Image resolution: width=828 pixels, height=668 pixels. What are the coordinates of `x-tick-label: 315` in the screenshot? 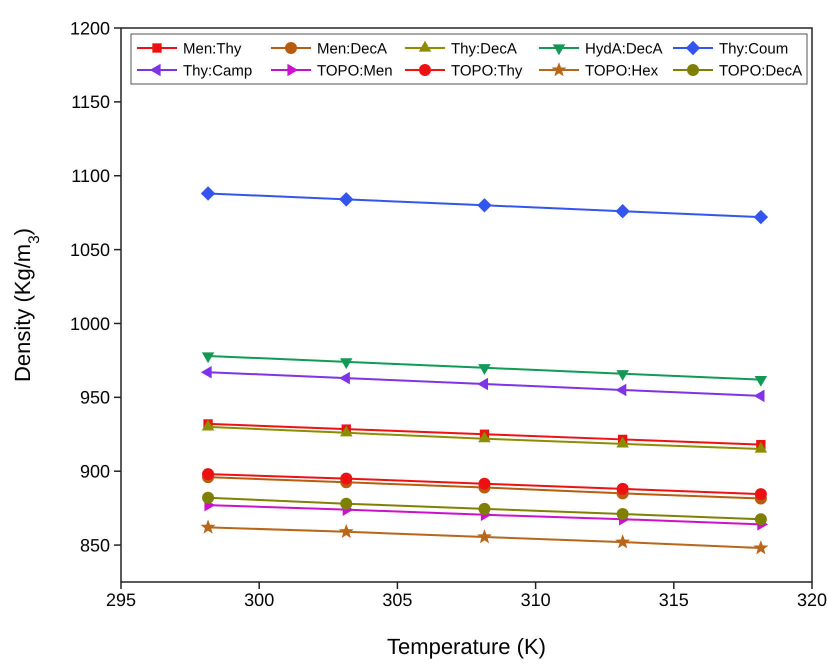 It's located at (673, 600).